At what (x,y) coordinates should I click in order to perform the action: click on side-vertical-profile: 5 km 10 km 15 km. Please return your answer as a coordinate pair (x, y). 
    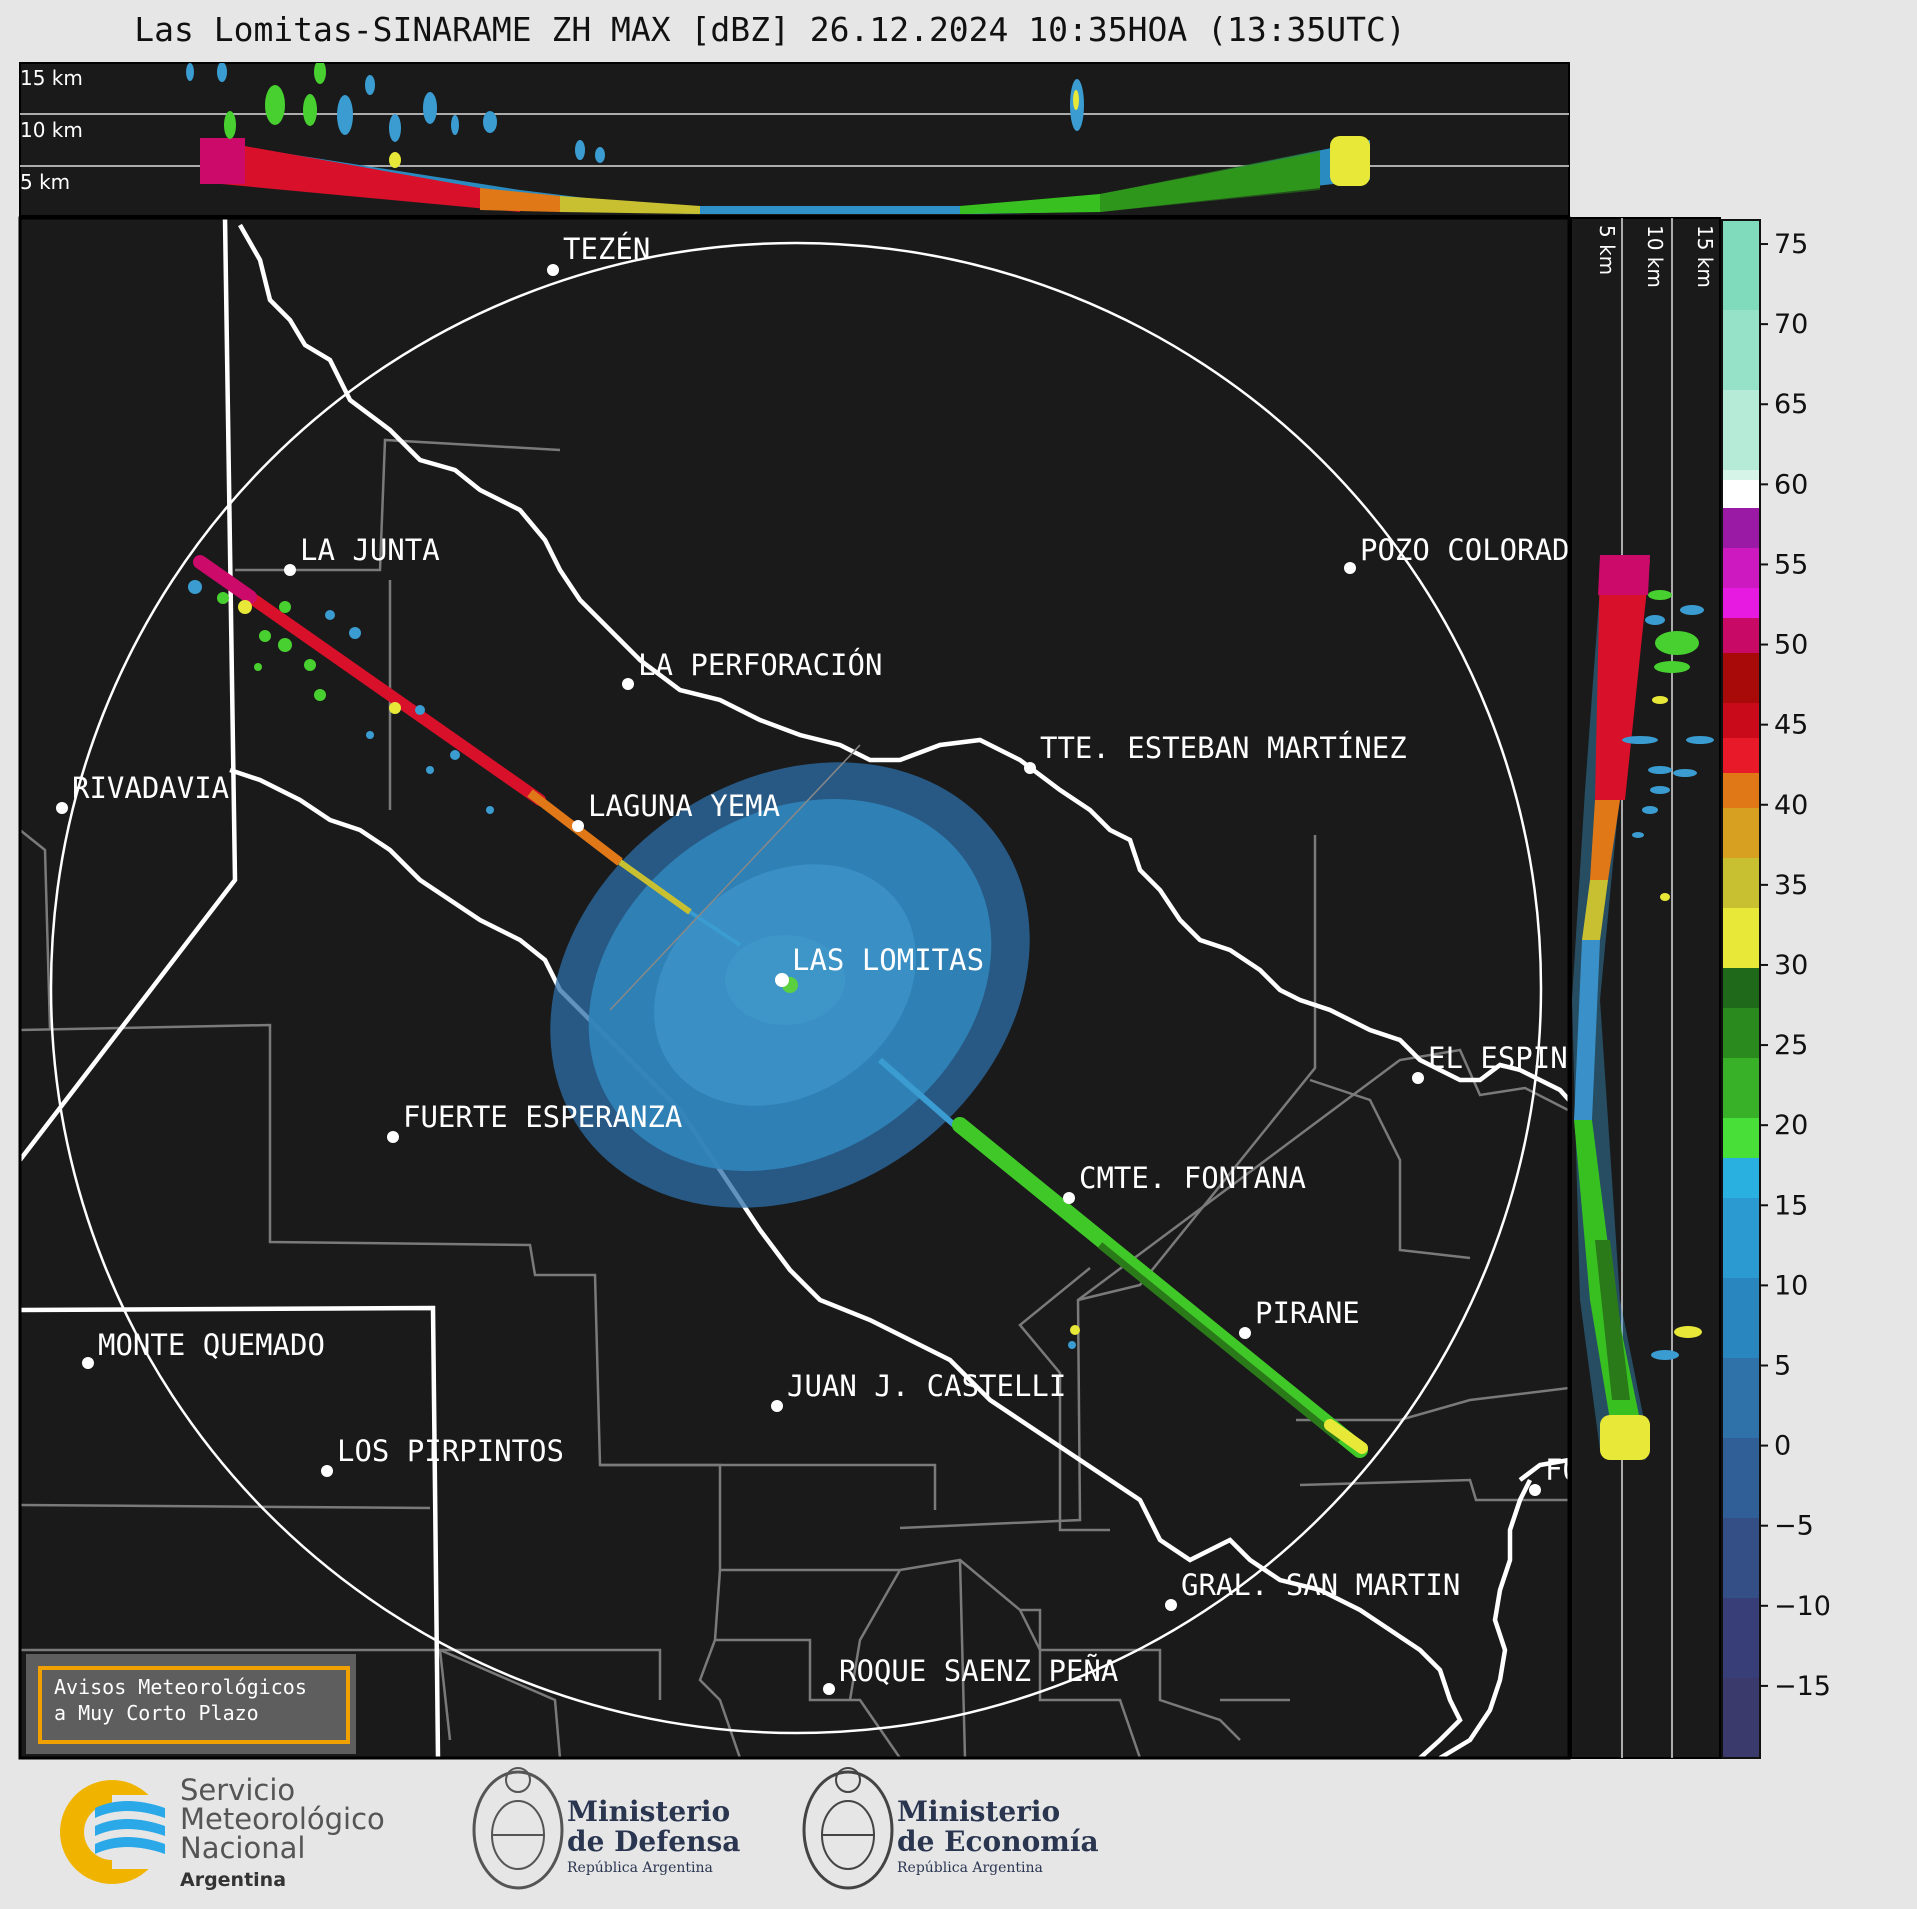
    Looking at the image, I should click on (1645, 988).